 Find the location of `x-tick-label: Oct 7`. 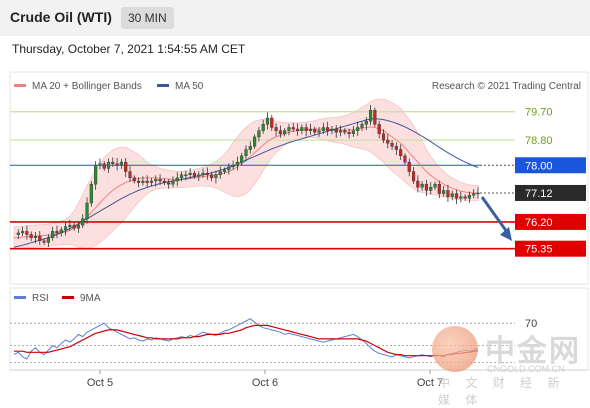

x-tick-label: Oct 7 is located at coordinates (430, 383).